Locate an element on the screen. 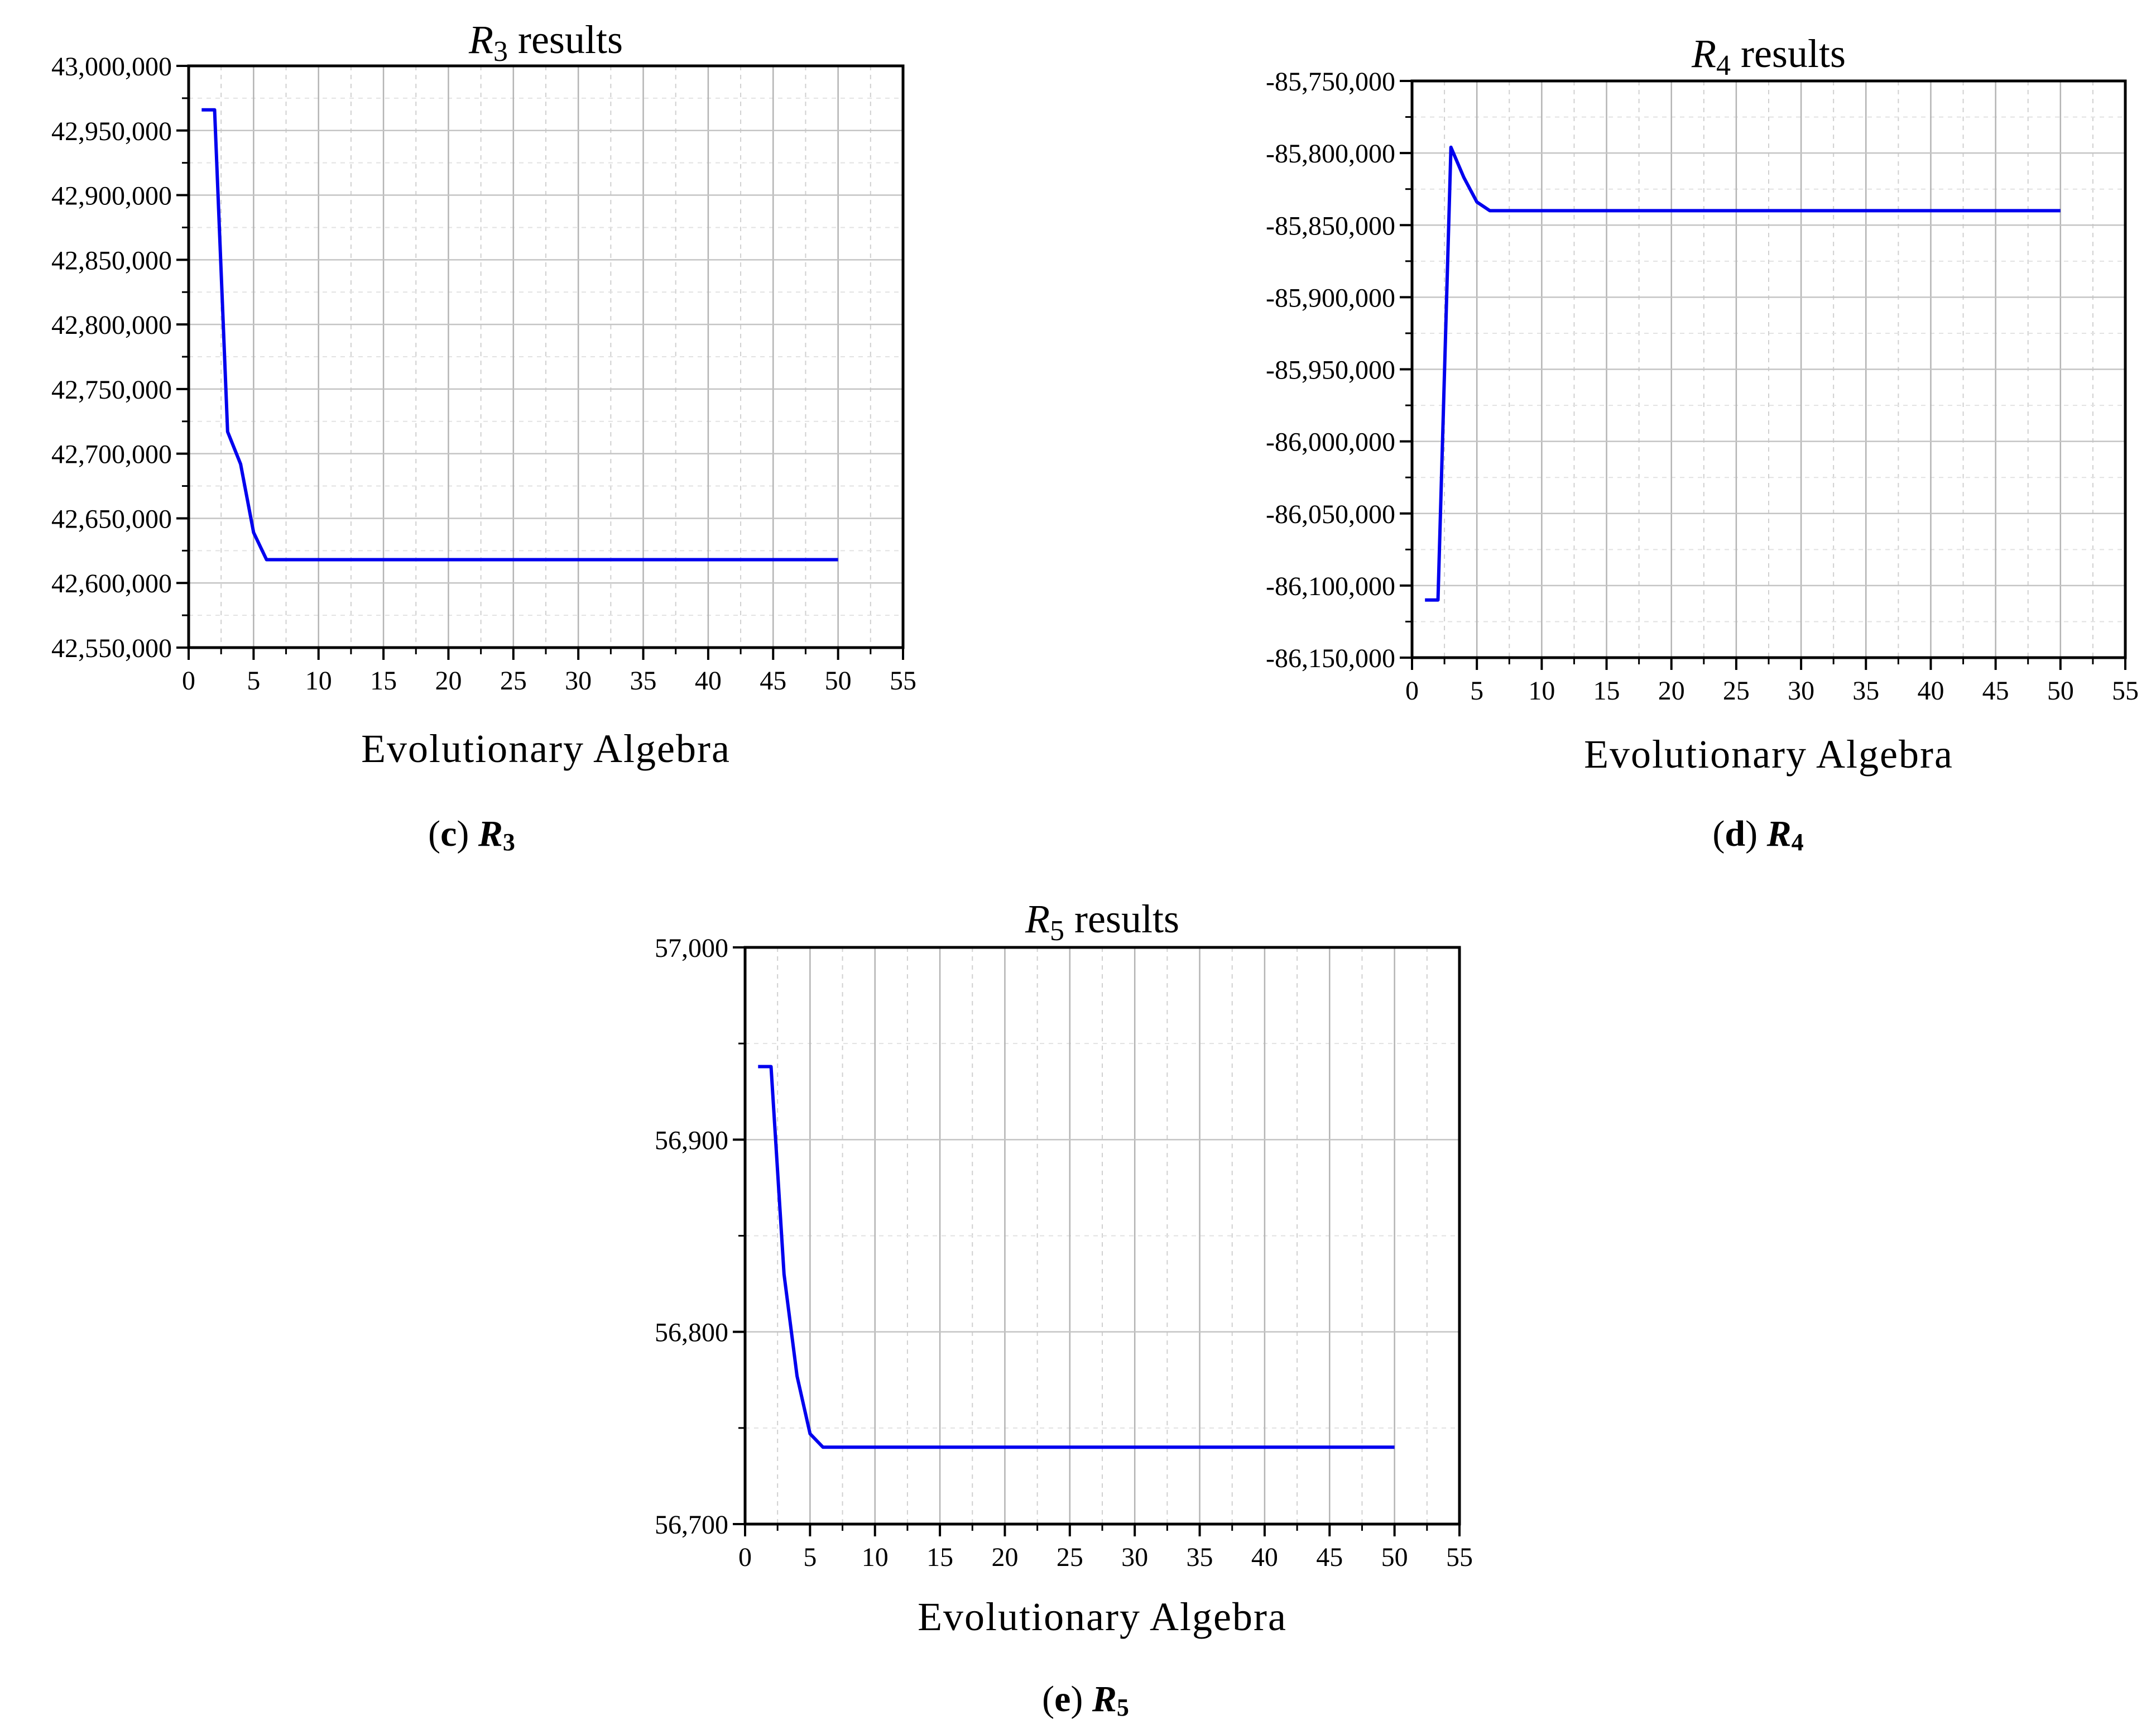  caption-subscript: 3 is located at coordinates (509, 842).